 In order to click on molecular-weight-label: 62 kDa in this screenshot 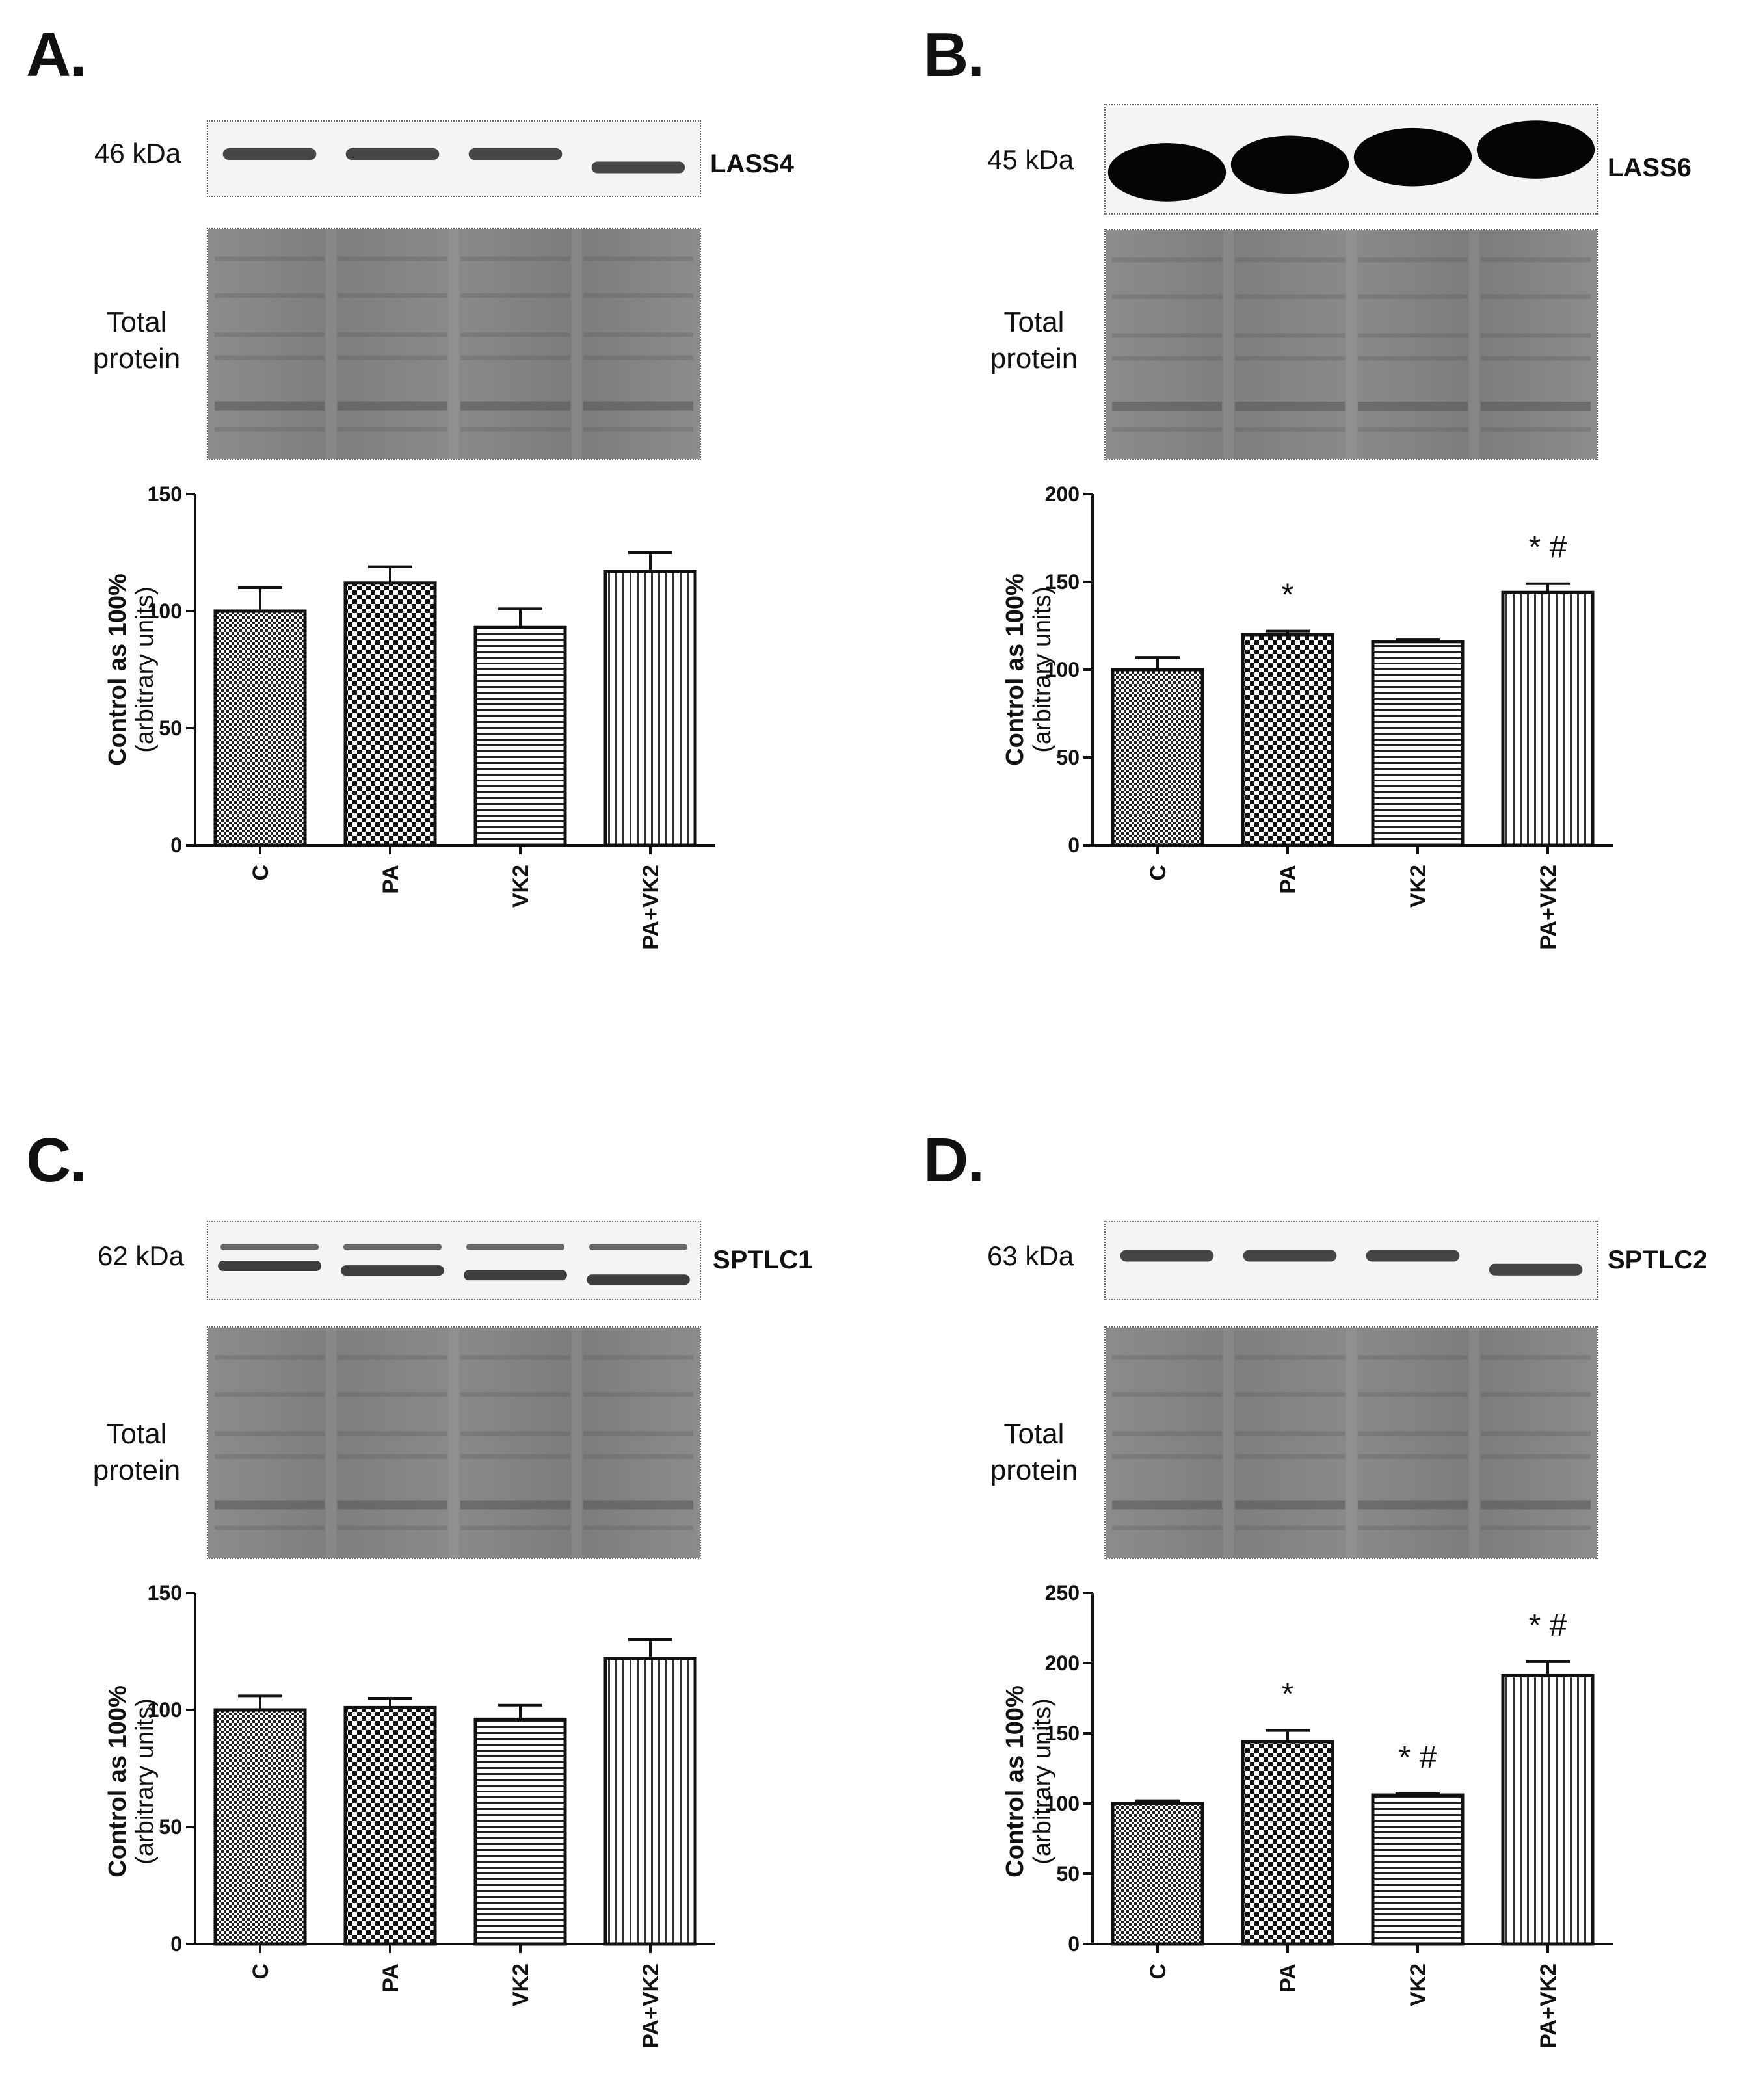, I will do `click(141, 1255)`.